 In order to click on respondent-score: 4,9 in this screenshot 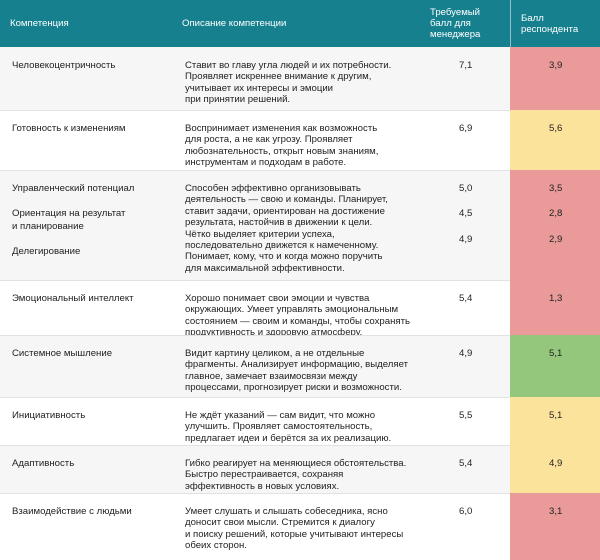, I will do `click(556, 463)`.